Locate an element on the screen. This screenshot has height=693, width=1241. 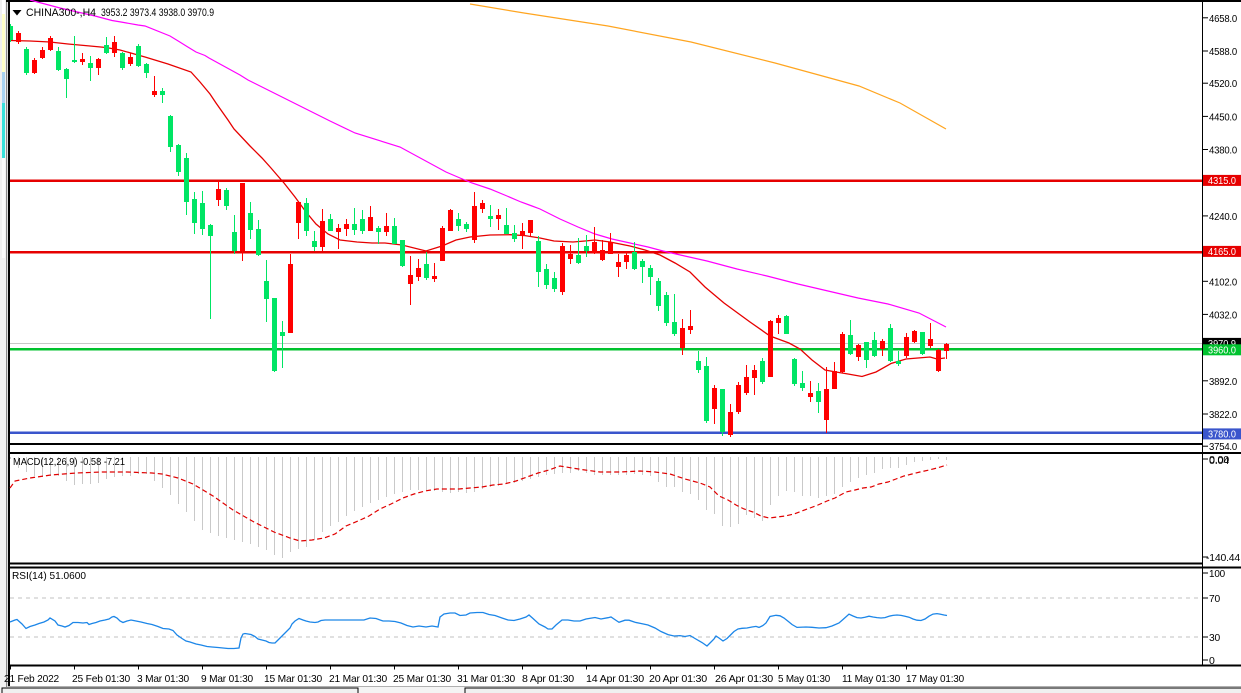
svg-text: 4380.0 is located at coordinates (1223, 151).